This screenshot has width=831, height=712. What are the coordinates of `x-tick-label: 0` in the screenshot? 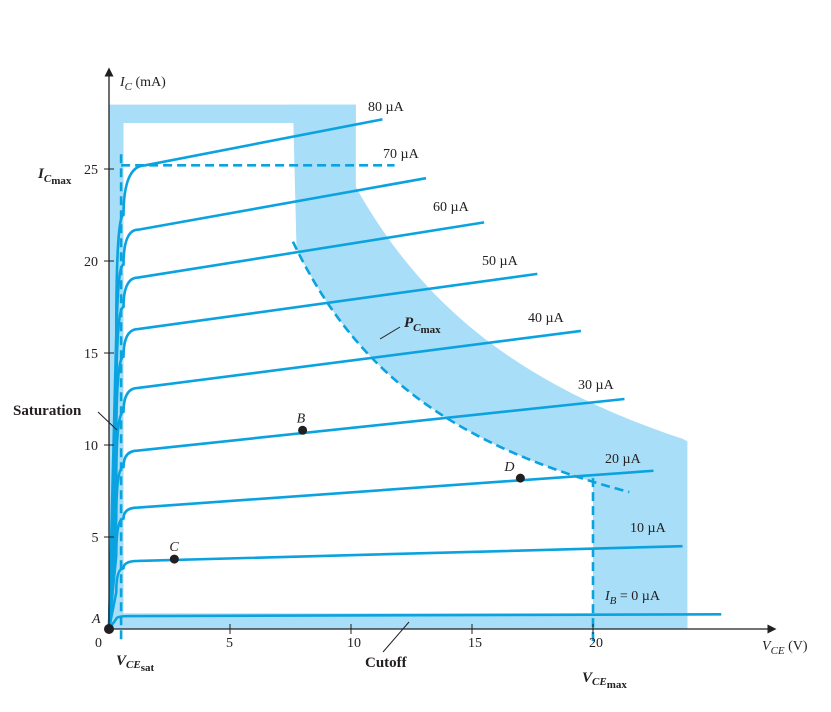 It's located at (98, 643).